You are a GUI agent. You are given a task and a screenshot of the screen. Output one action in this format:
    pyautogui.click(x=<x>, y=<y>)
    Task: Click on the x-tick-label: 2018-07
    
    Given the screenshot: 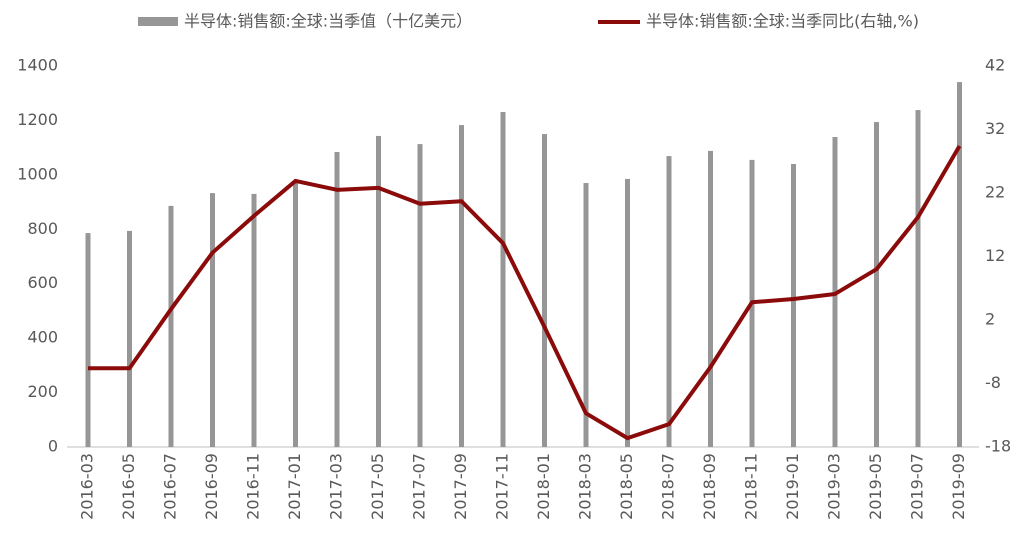 What is the action you would take?
    pyautogui.click(x=668, y=486)
    